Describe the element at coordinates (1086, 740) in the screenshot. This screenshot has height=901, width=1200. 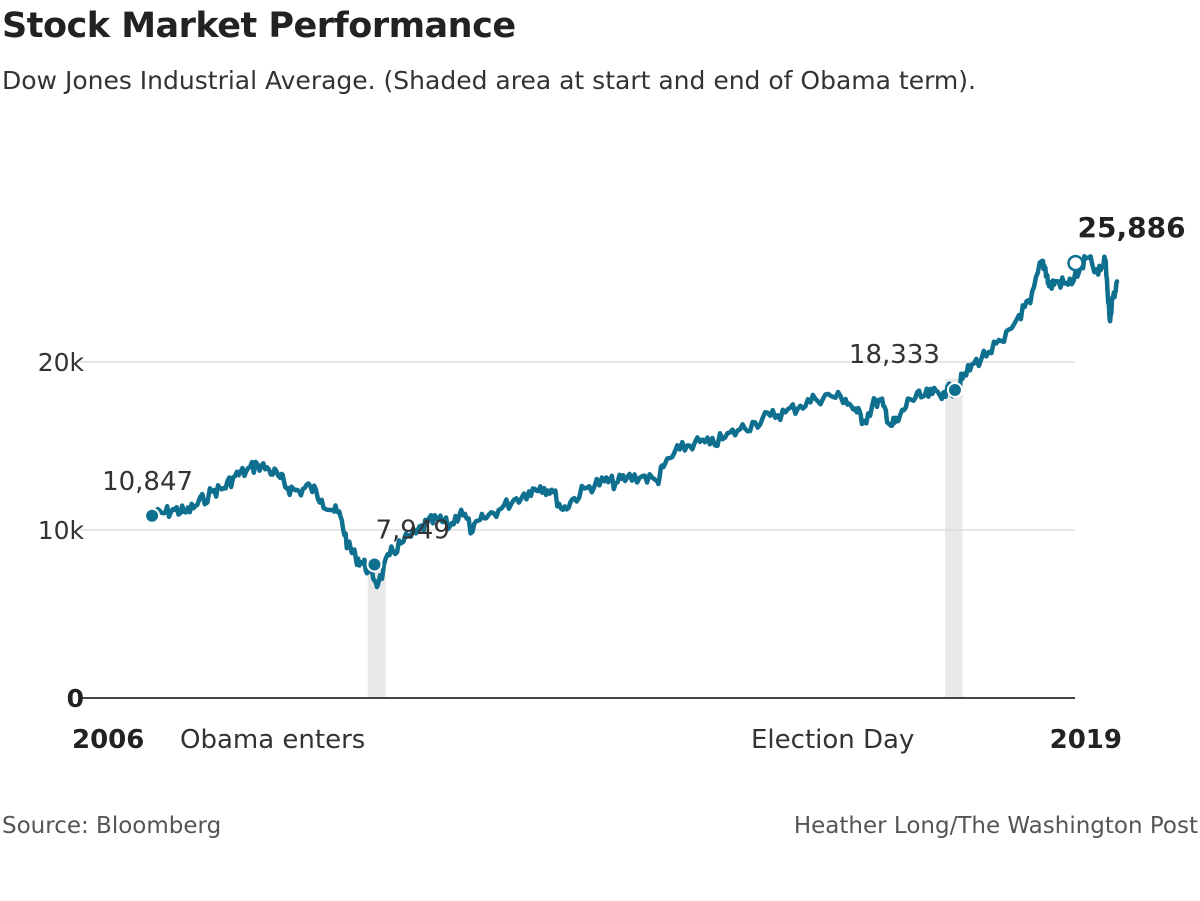
I see `x-axis-label: 2019` at that location.